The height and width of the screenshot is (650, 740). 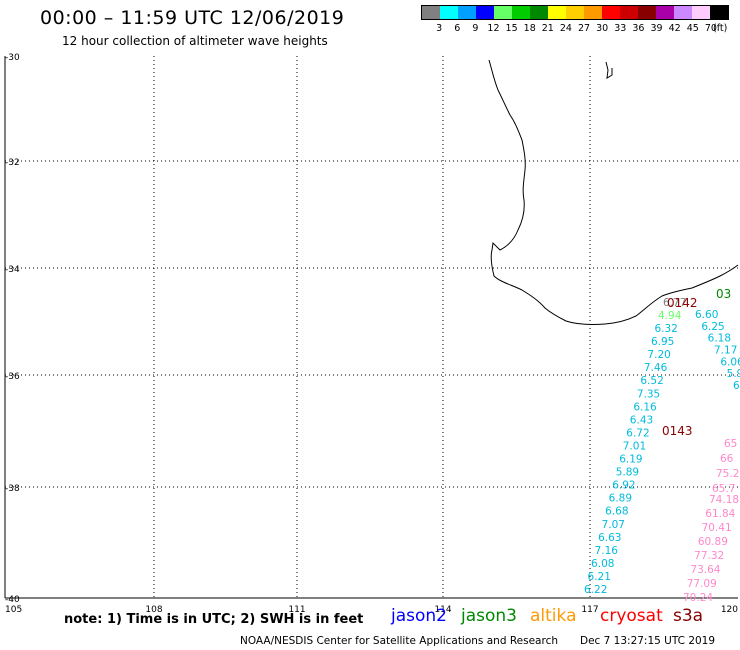 I want to click on lon-tick-label: 120, so click(x=729, y=610).